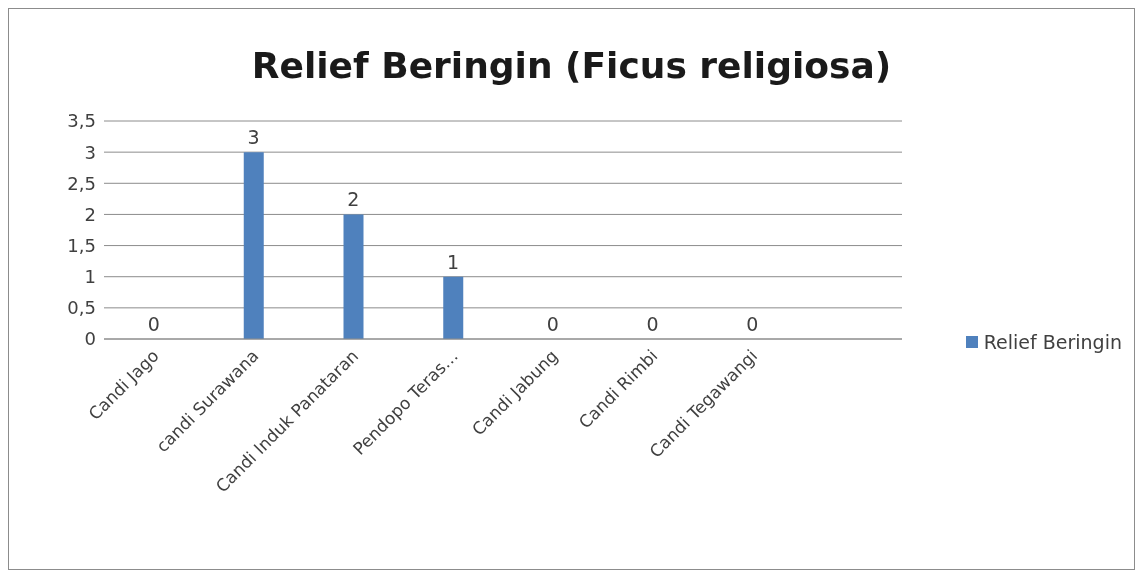 This screenshot has width=1141, height=577. What do you see at coordinates (90, 152) in the screenshot?
I see `y-tick-label: 3` at bounding box center [90, 152].